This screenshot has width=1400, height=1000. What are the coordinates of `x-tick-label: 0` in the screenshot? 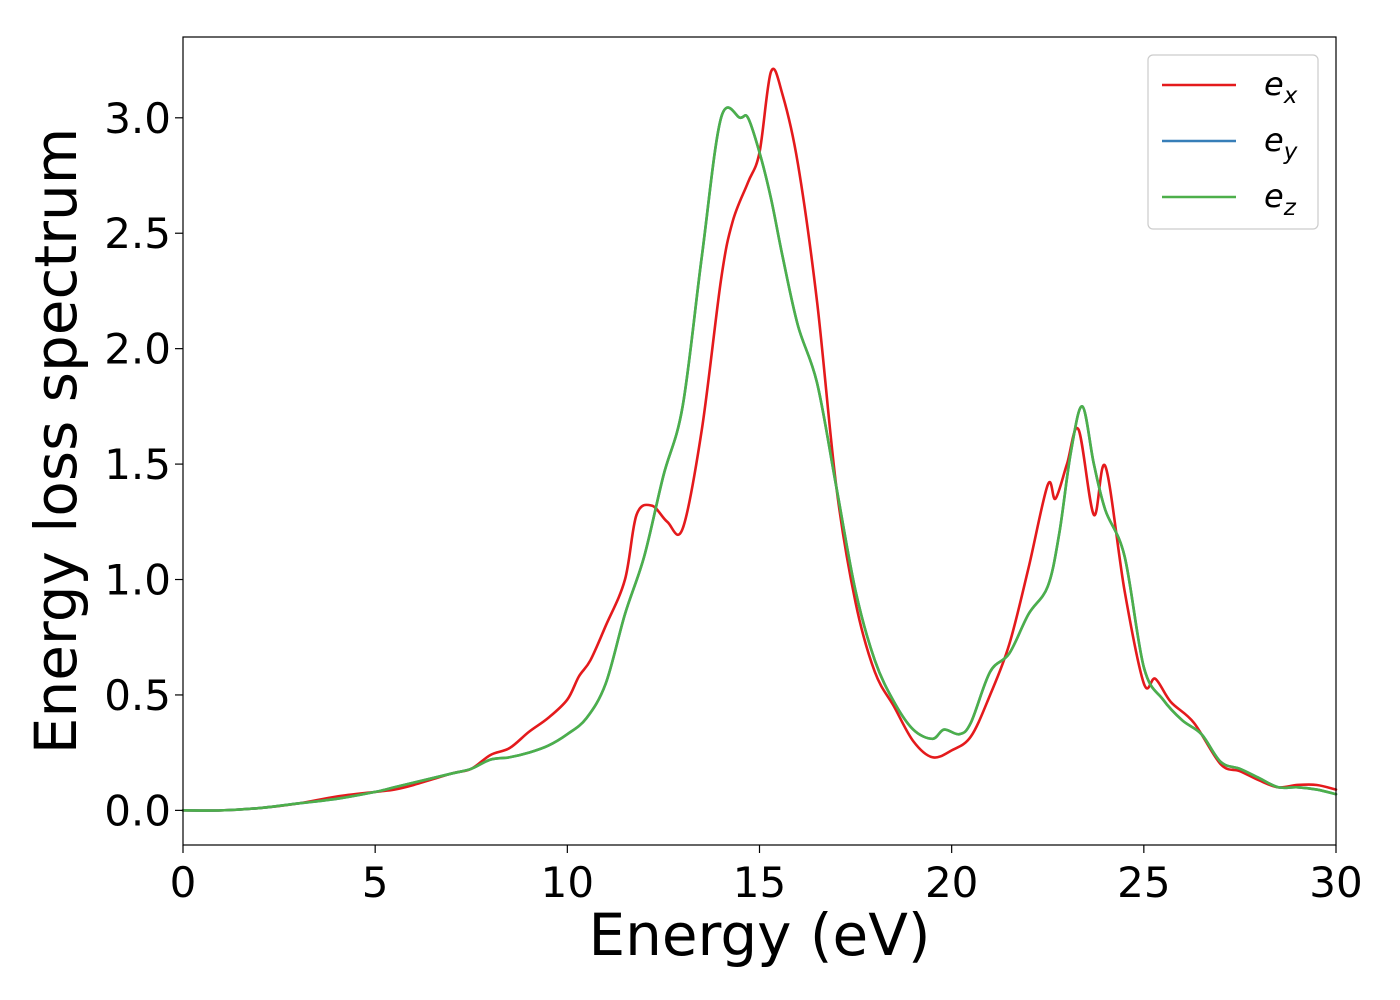 It's located at (183, 882).